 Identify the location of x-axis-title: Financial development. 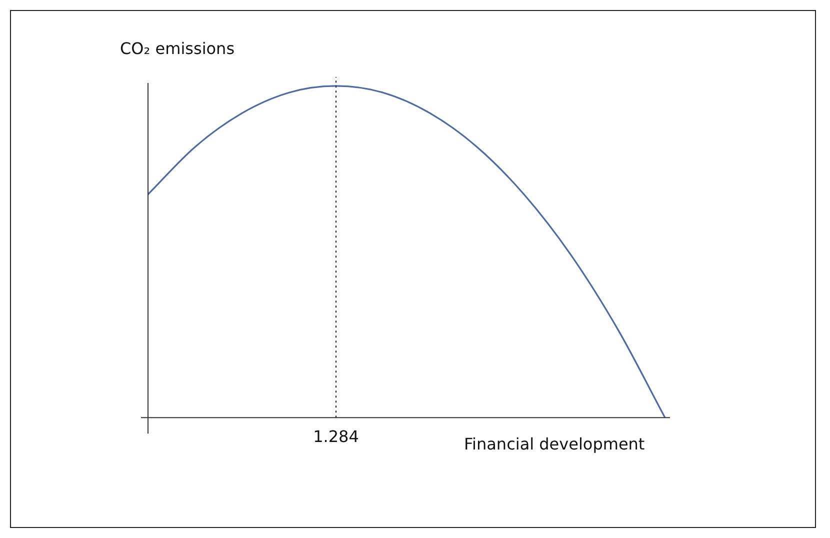
(554, 444).